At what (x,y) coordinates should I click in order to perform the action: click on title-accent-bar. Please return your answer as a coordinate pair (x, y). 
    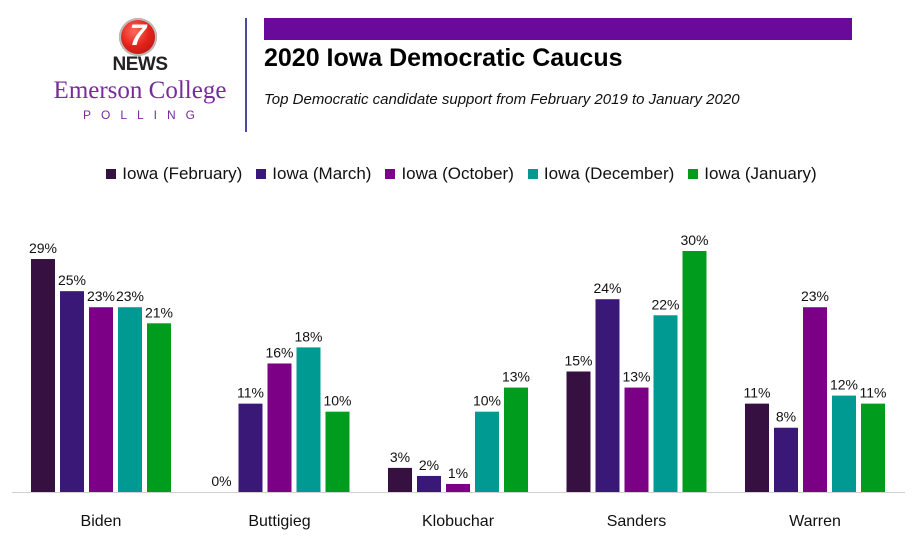
    Looking at the image, I should click on (558, 29).